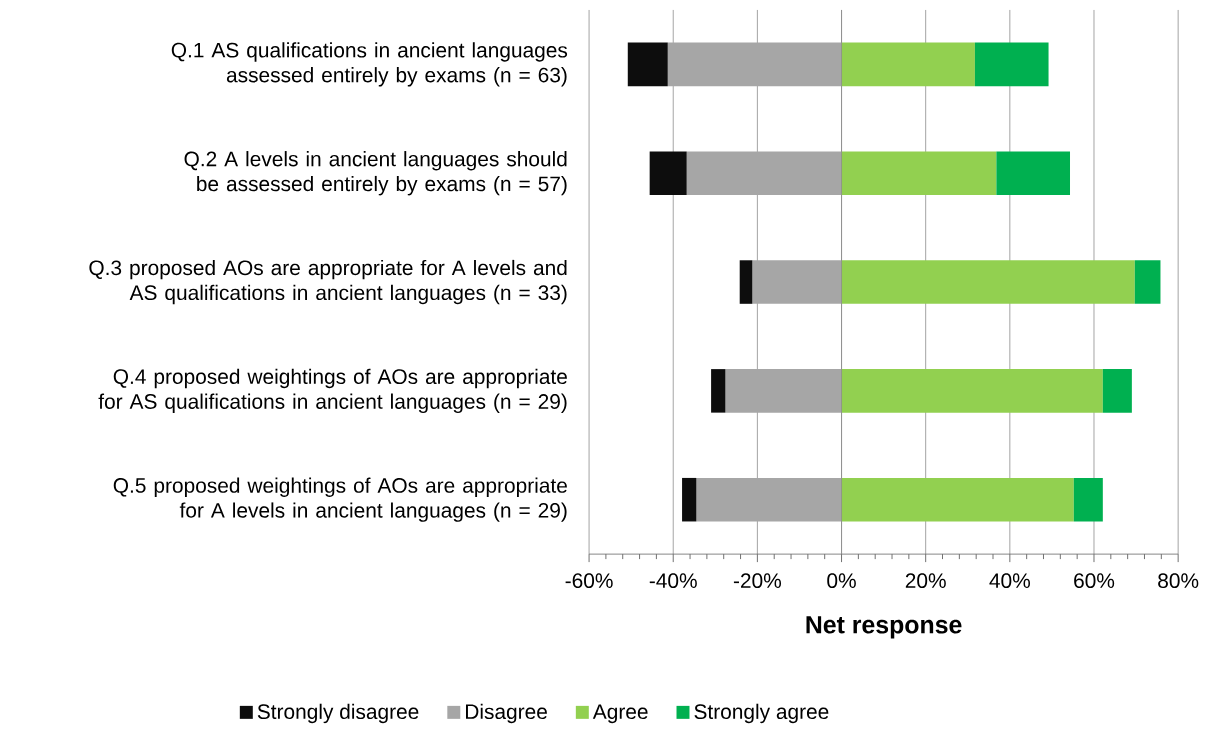 The height and width of the screenshot is (736, 1206). Describe the element at coordinates (884, 627) in the screenshot. I see `x-axis-title: Net response` at that location.